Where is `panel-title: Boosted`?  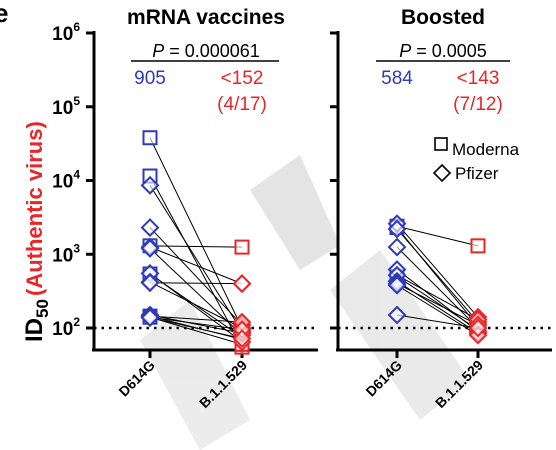 panel-title: Boosted is located at coordinates (443, 17).